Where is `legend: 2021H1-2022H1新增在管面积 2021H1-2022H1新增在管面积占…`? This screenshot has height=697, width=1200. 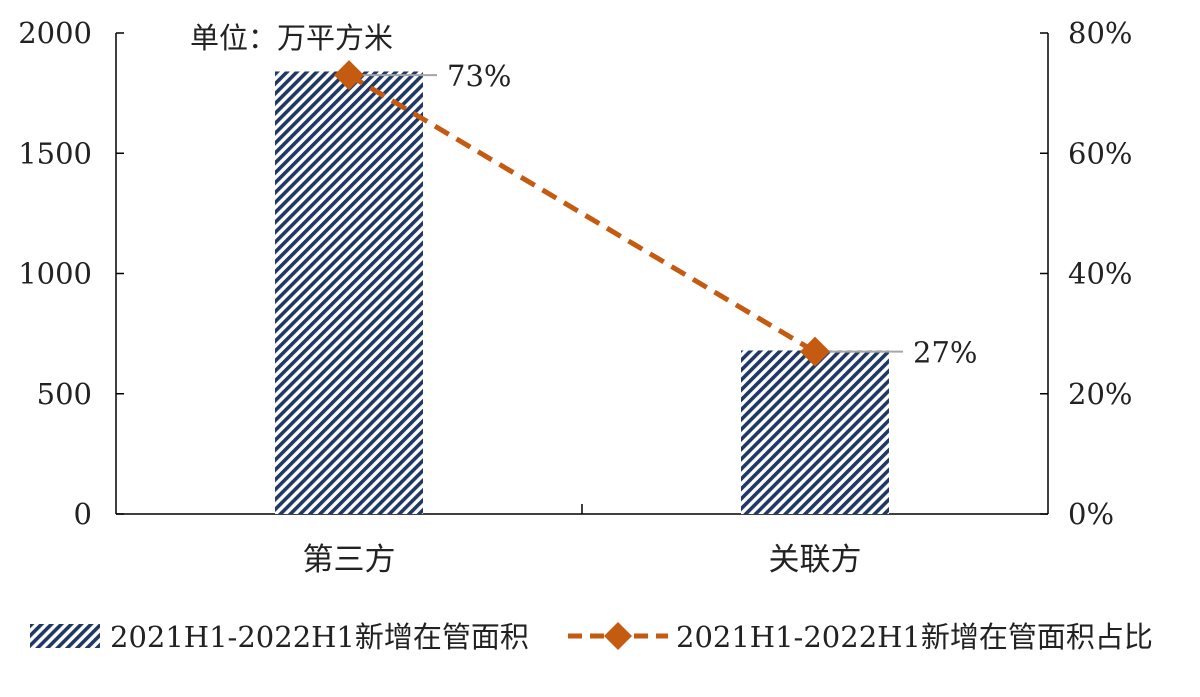
legend: 2021H1-2022H1新增在管面积 2021H1-2022H1新增在管面积占… is located at coordinates (591, 637).